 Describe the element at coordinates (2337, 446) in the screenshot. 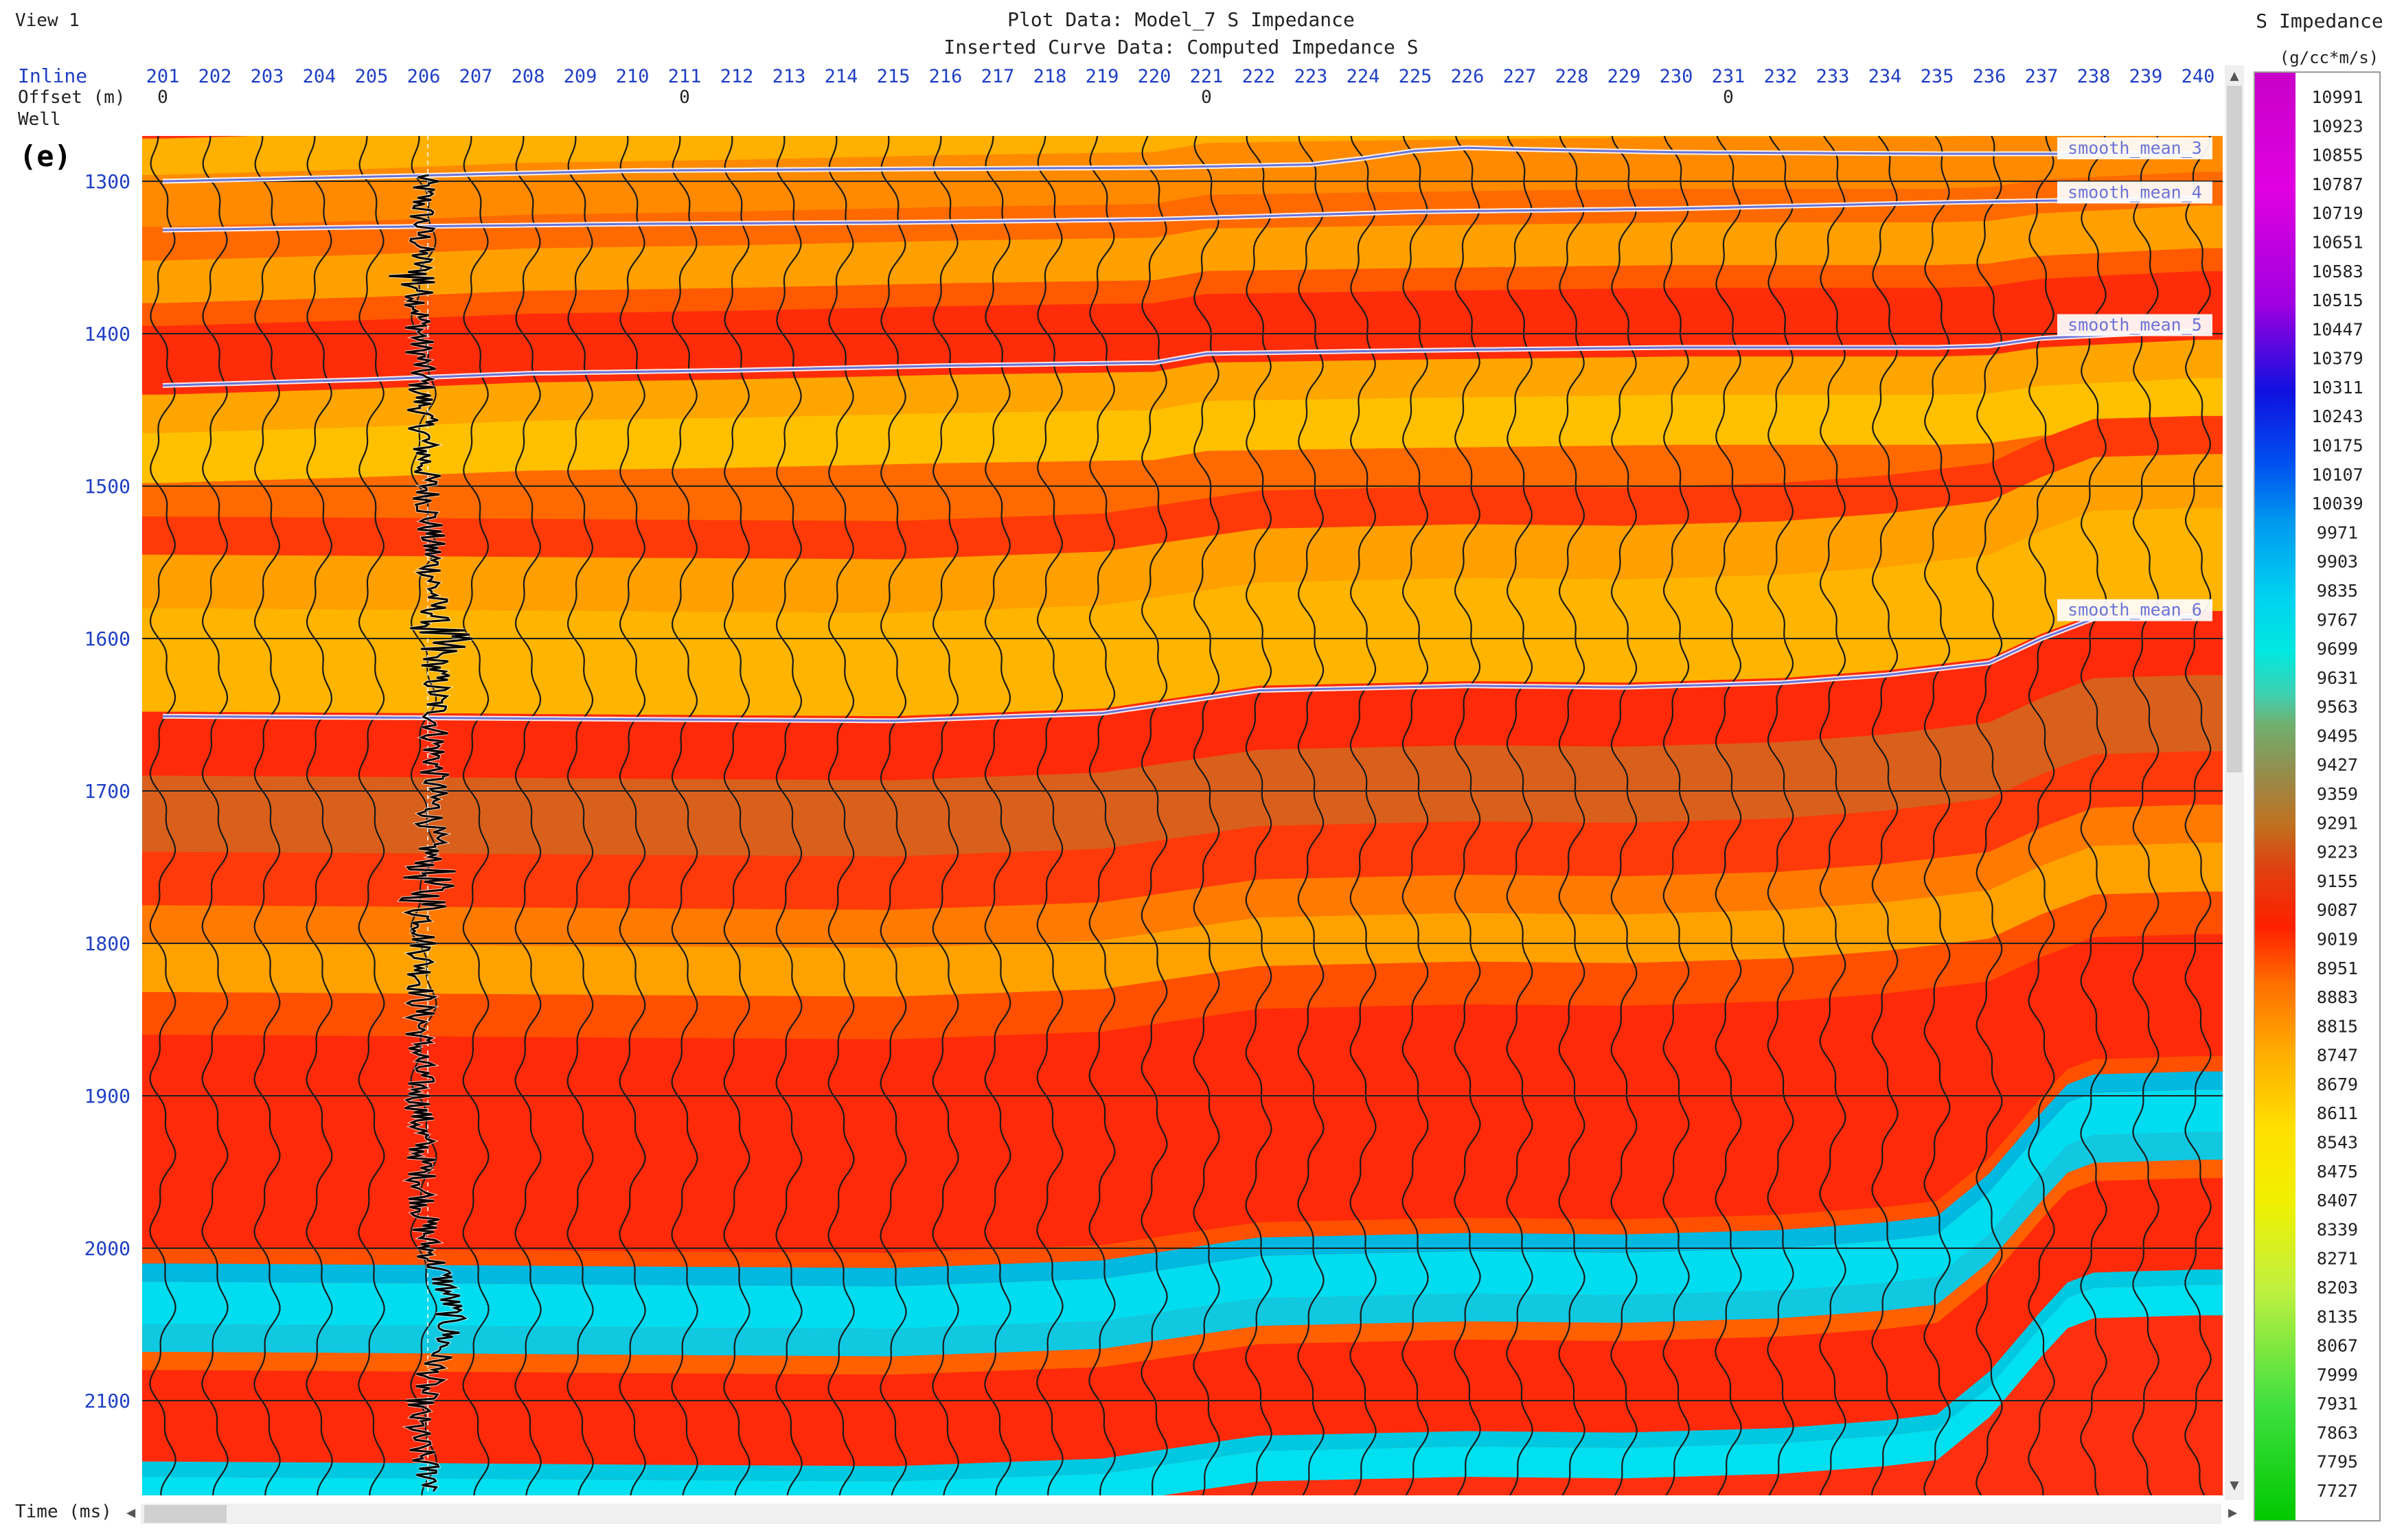

I see `colorbar-label: 10175` at that location.